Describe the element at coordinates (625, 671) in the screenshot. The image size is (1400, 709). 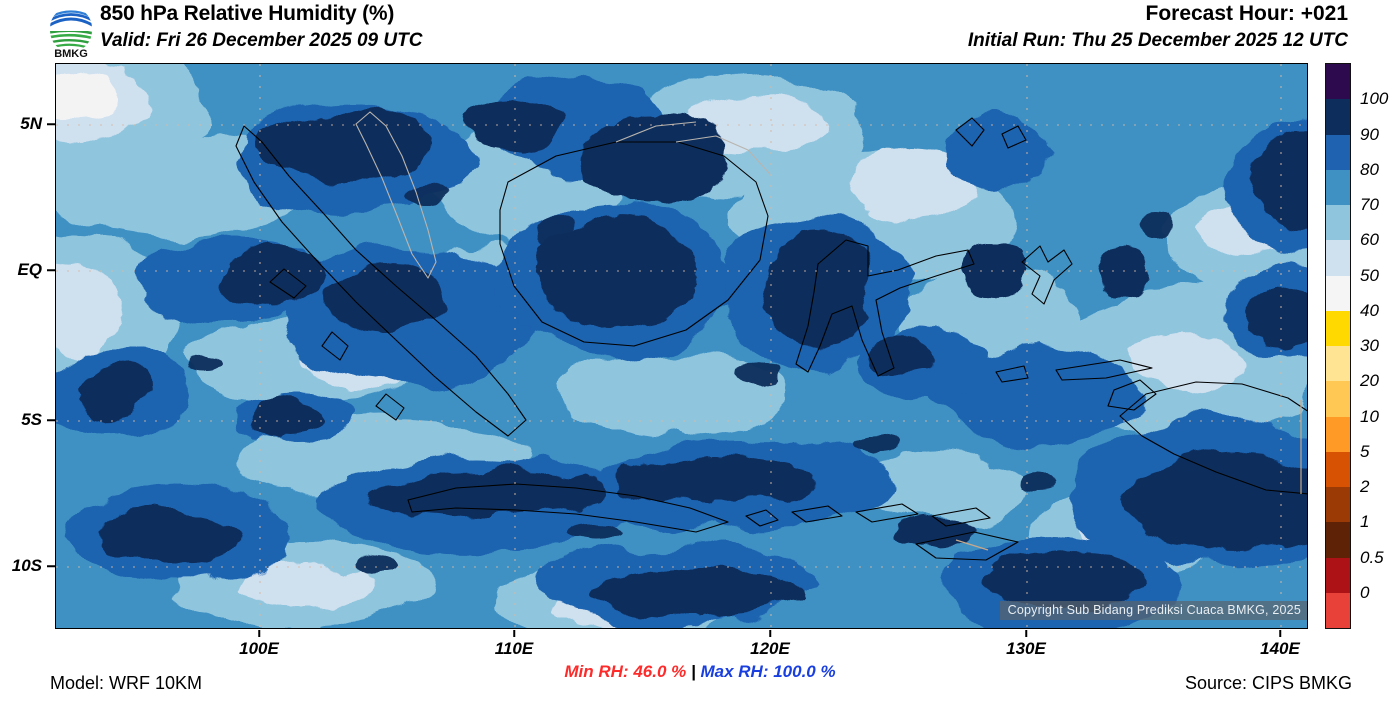
I see `min-rh-value: Min RH: 46.0 %` at that location.